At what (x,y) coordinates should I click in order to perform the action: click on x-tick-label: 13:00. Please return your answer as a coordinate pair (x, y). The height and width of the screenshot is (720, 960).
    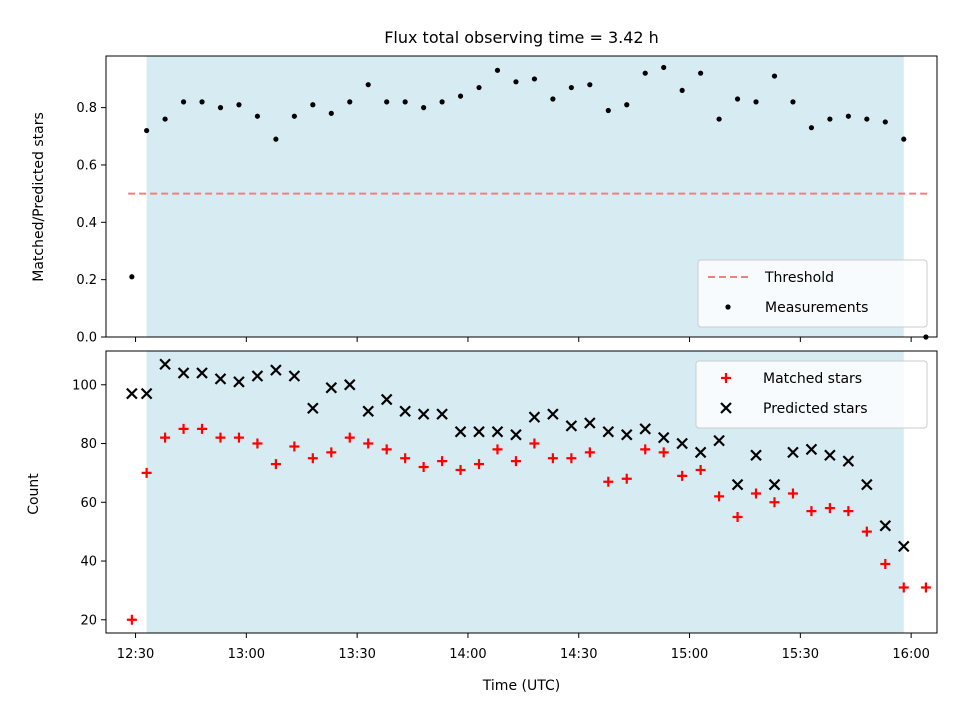
    Looking at the image, I should click on (246, 654).